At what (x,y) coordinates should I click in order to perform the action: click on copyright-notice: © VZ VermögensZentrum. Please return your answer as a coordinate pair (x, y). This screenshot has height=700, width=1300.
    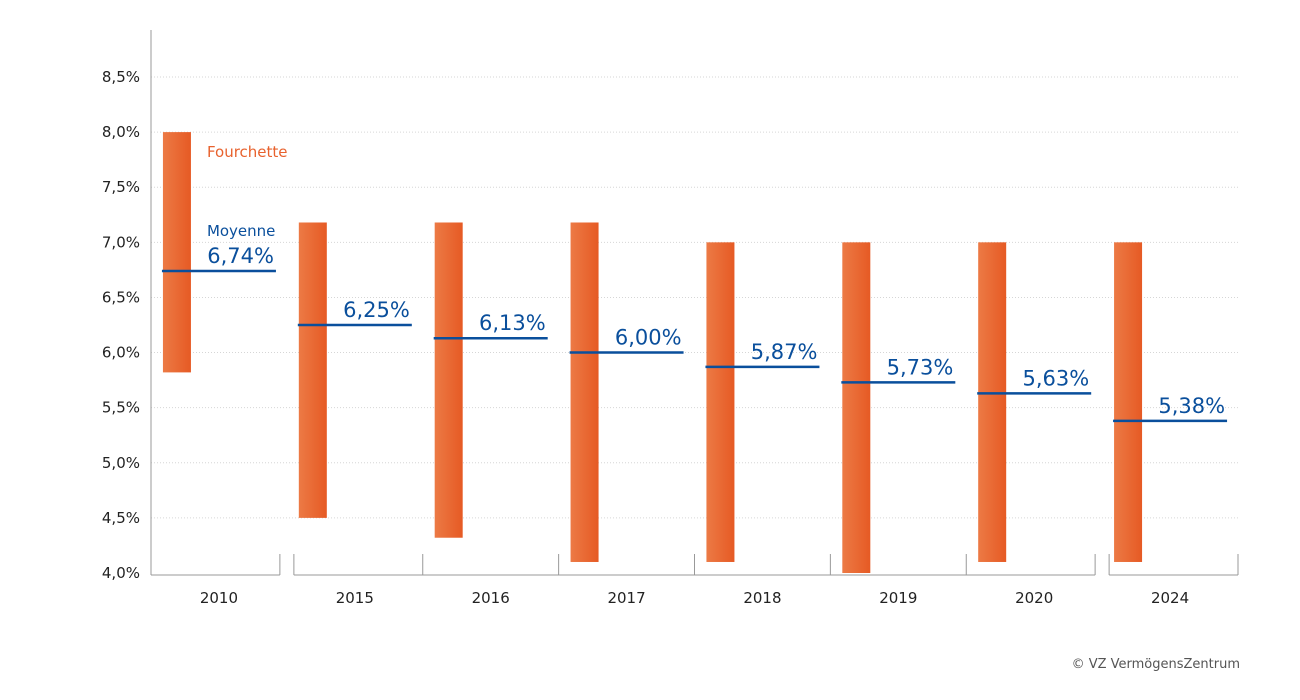
    Looking at the image, I should click on (1155, 664).